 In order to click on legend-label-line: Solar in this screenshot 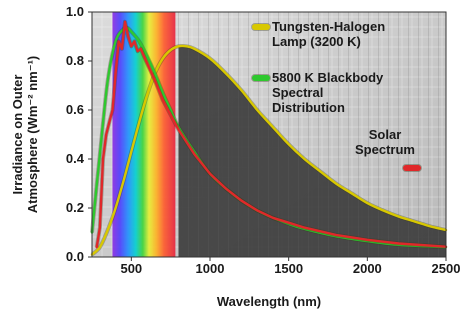, I will do `click(385, 134)`.